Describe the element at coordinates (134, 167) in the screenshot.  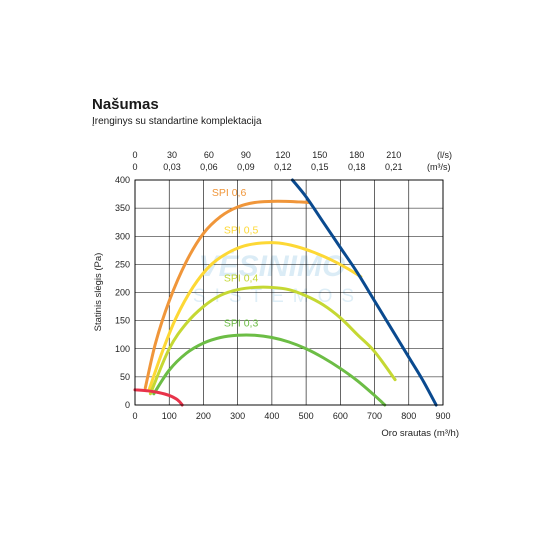
I see `top-tick-m3s: 0` at that location.